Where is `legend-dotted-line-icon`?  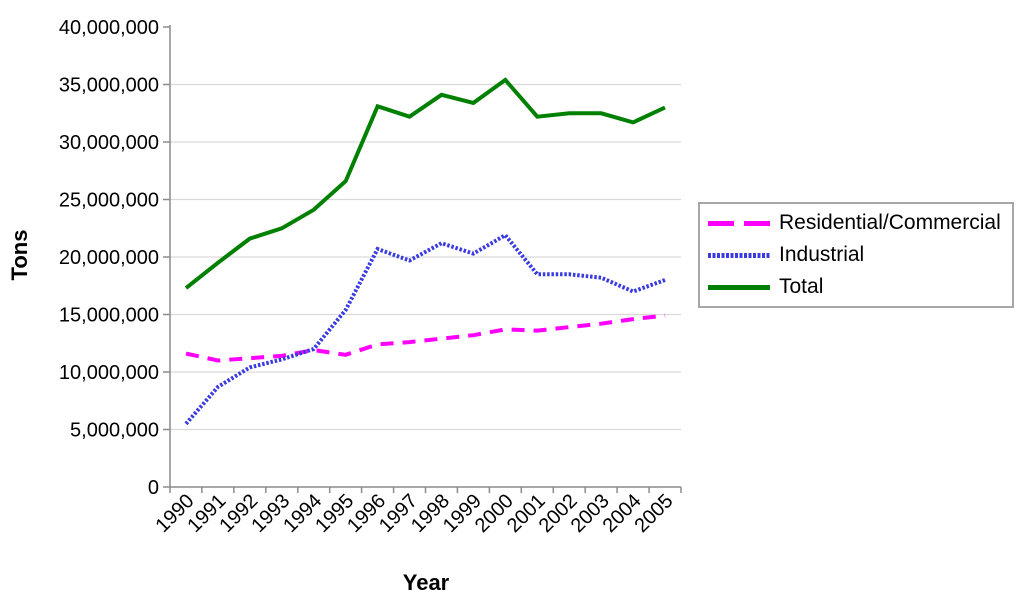
legend-dotted-line-icon is located at coordinates (739, 255).